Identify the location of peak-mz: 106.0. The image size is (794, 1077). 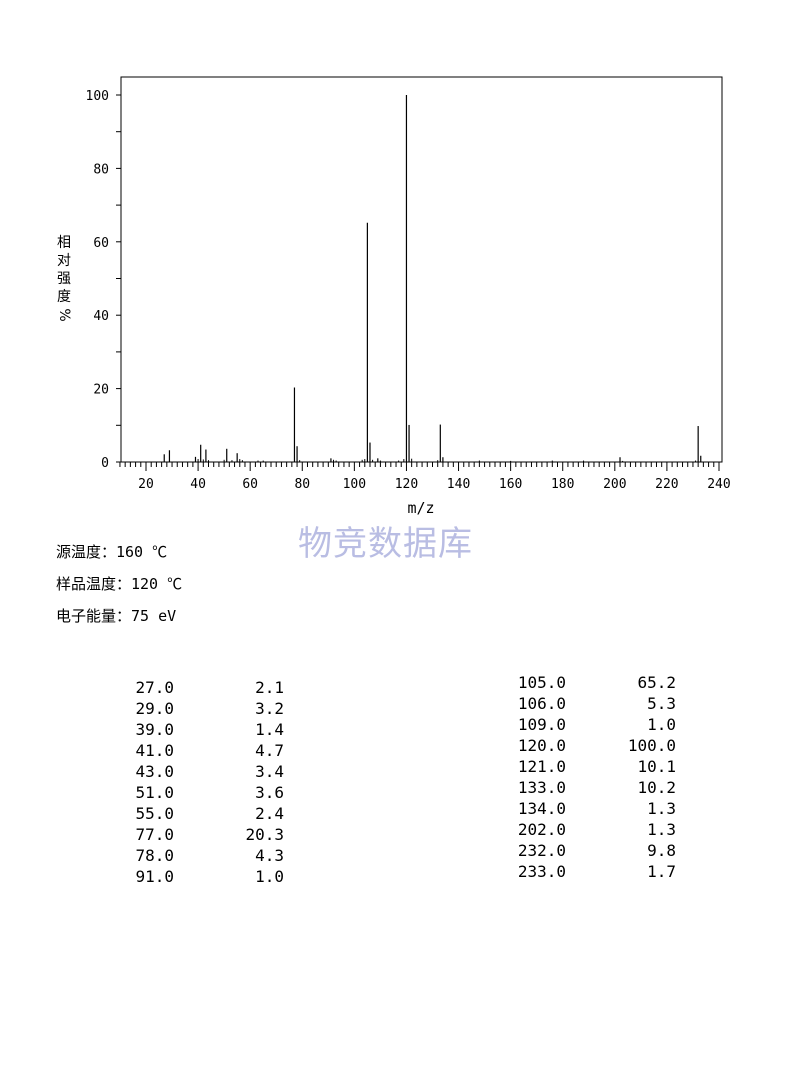
(541, 703).